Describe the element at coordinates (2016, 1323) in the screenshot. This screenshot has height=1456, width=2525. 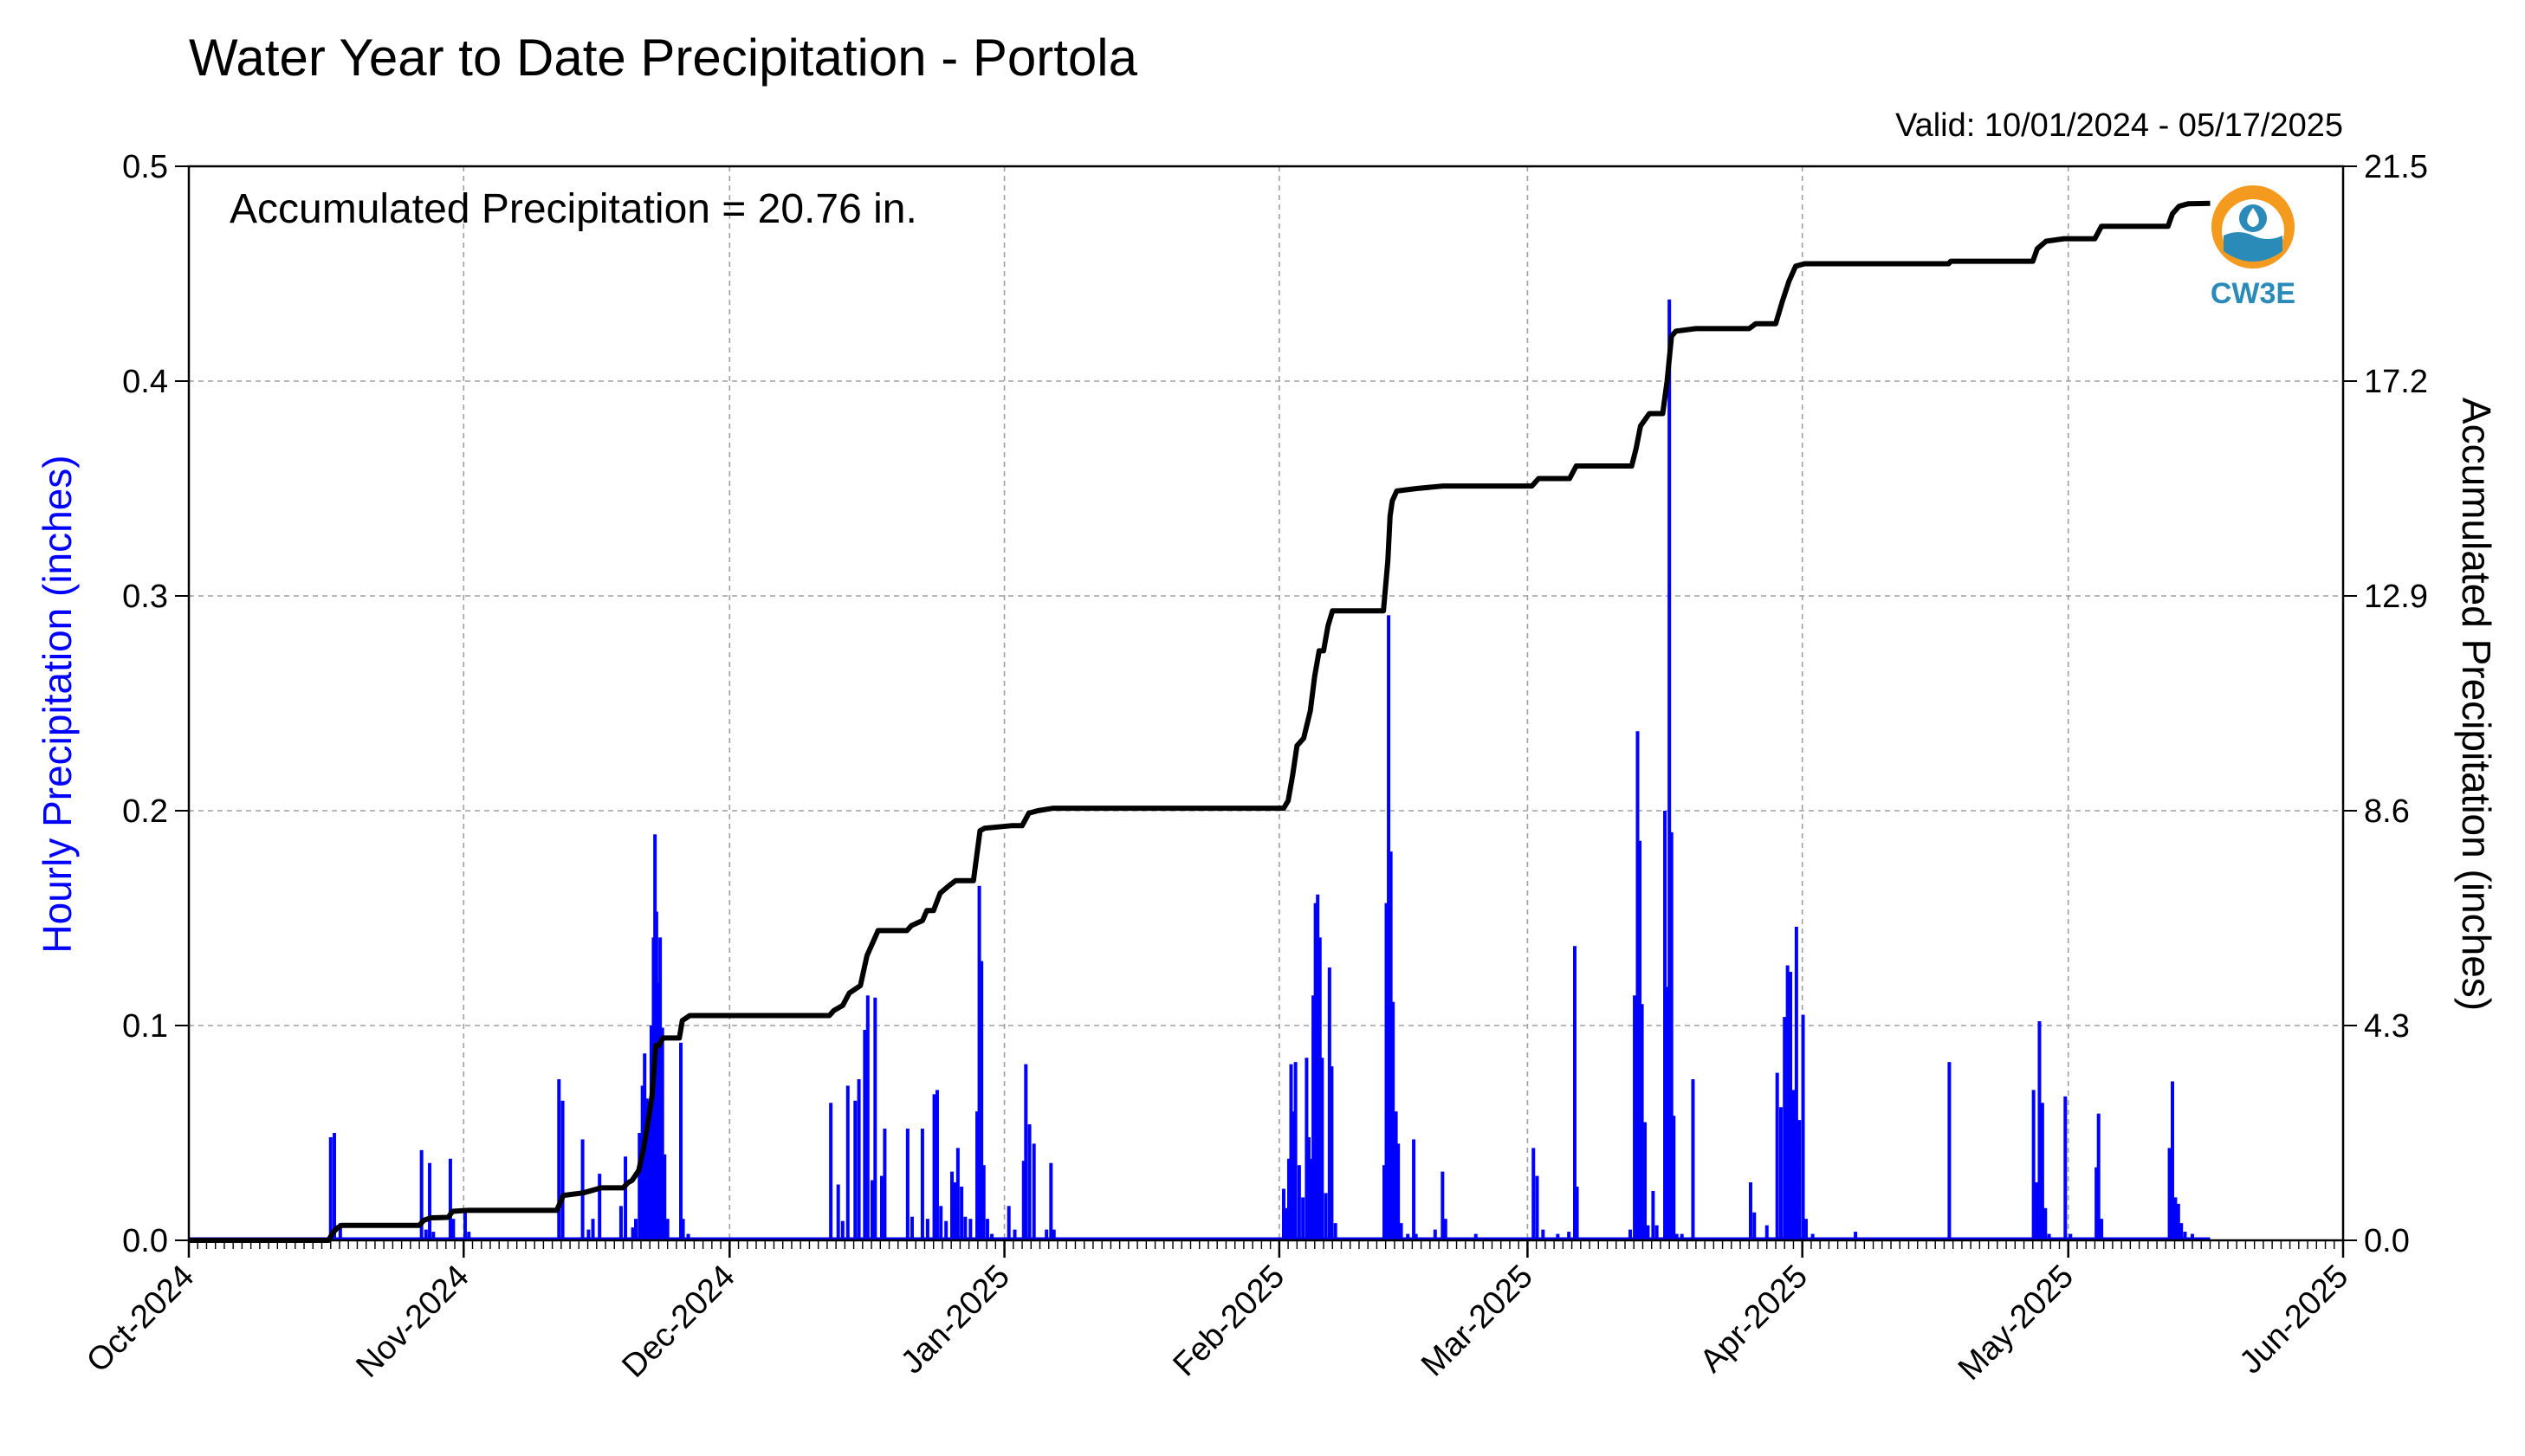
I see `x-tick-label: May-2025` at that location.